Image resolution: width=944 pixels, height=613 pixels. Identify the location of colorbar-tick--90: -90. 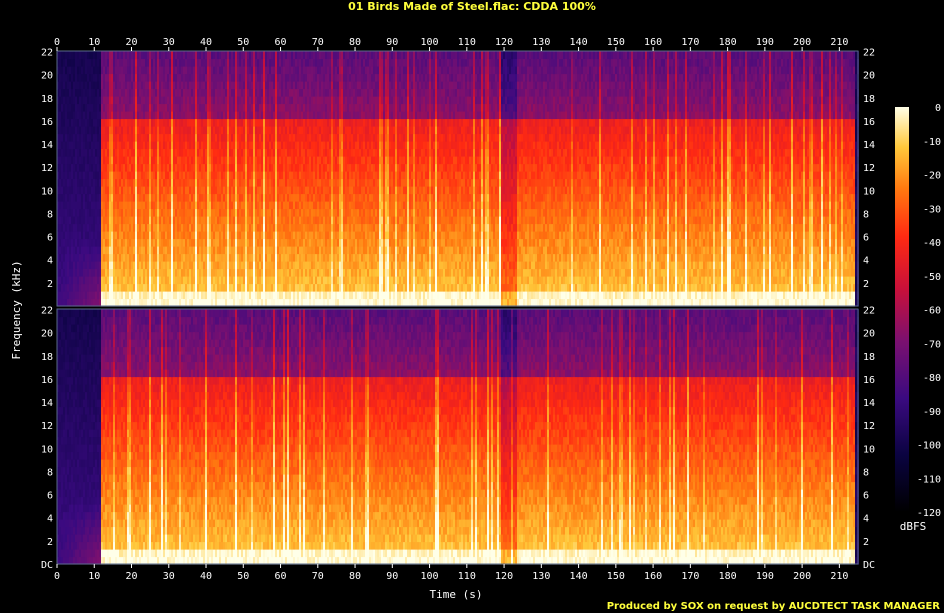
(932, 412).